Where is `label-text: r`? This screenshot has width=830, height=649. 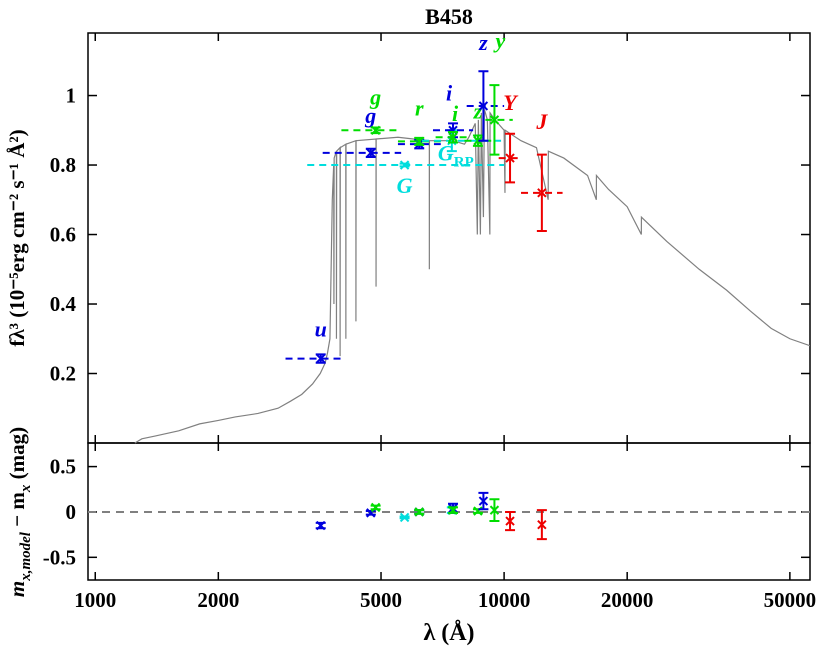
label-text: r is located at coordinates (419, 107).